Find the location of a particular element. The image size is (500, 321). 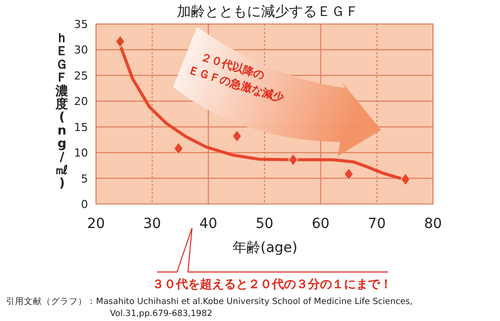

x-tick-label: 70 is located at coordinates (377, 224).